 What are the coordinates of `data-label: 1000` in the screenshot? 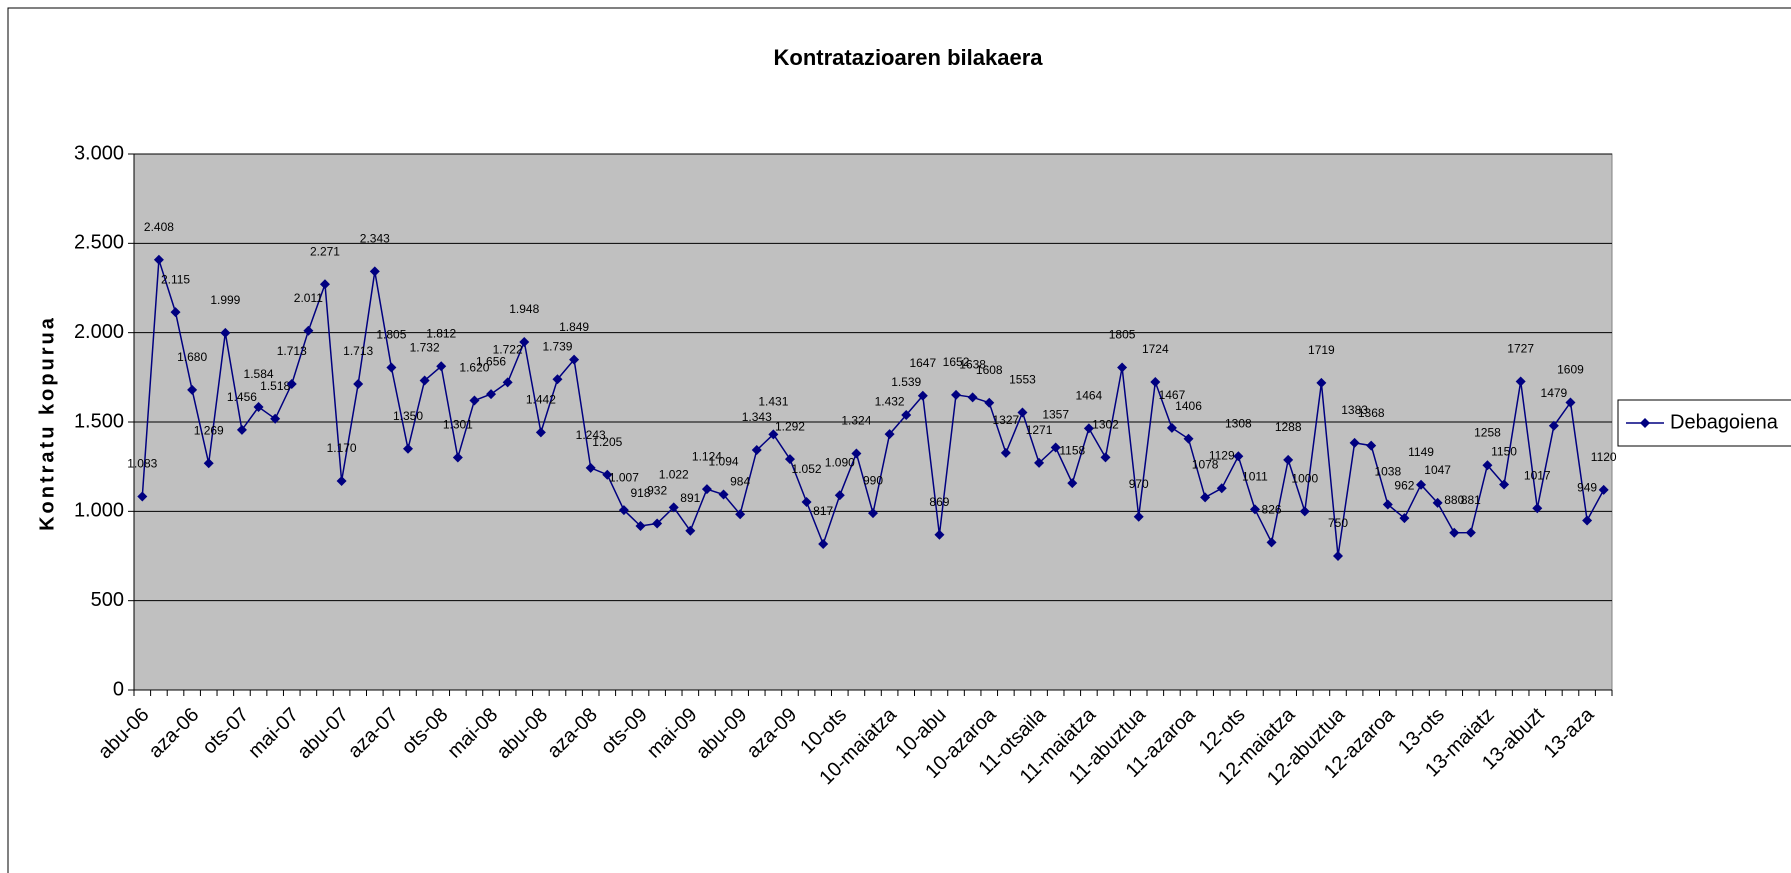 It's located at (1304, 479).